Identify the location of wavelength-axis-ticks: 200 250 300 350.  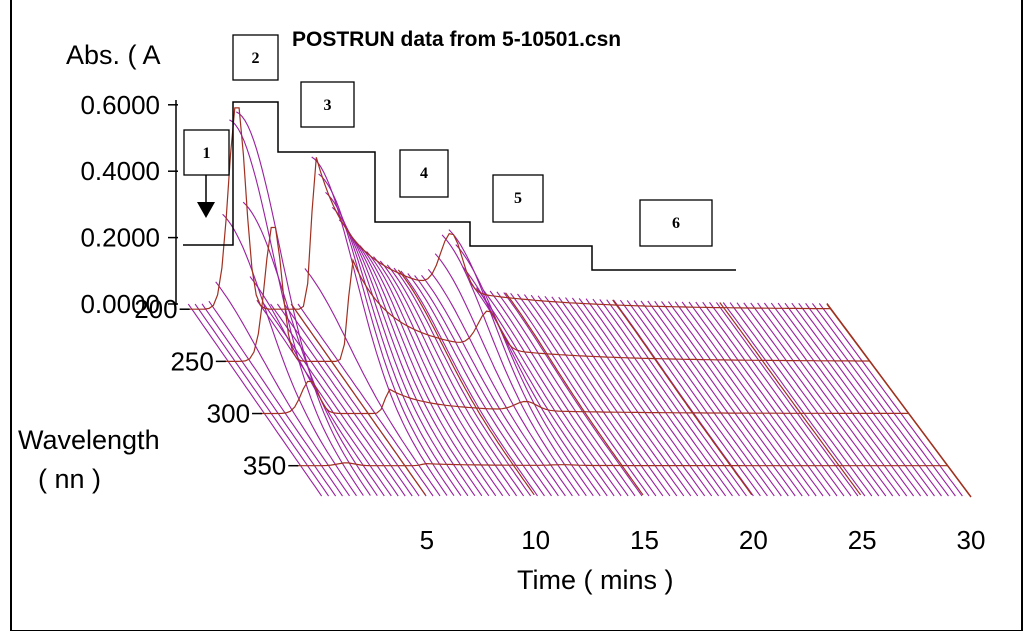
(216, 387).